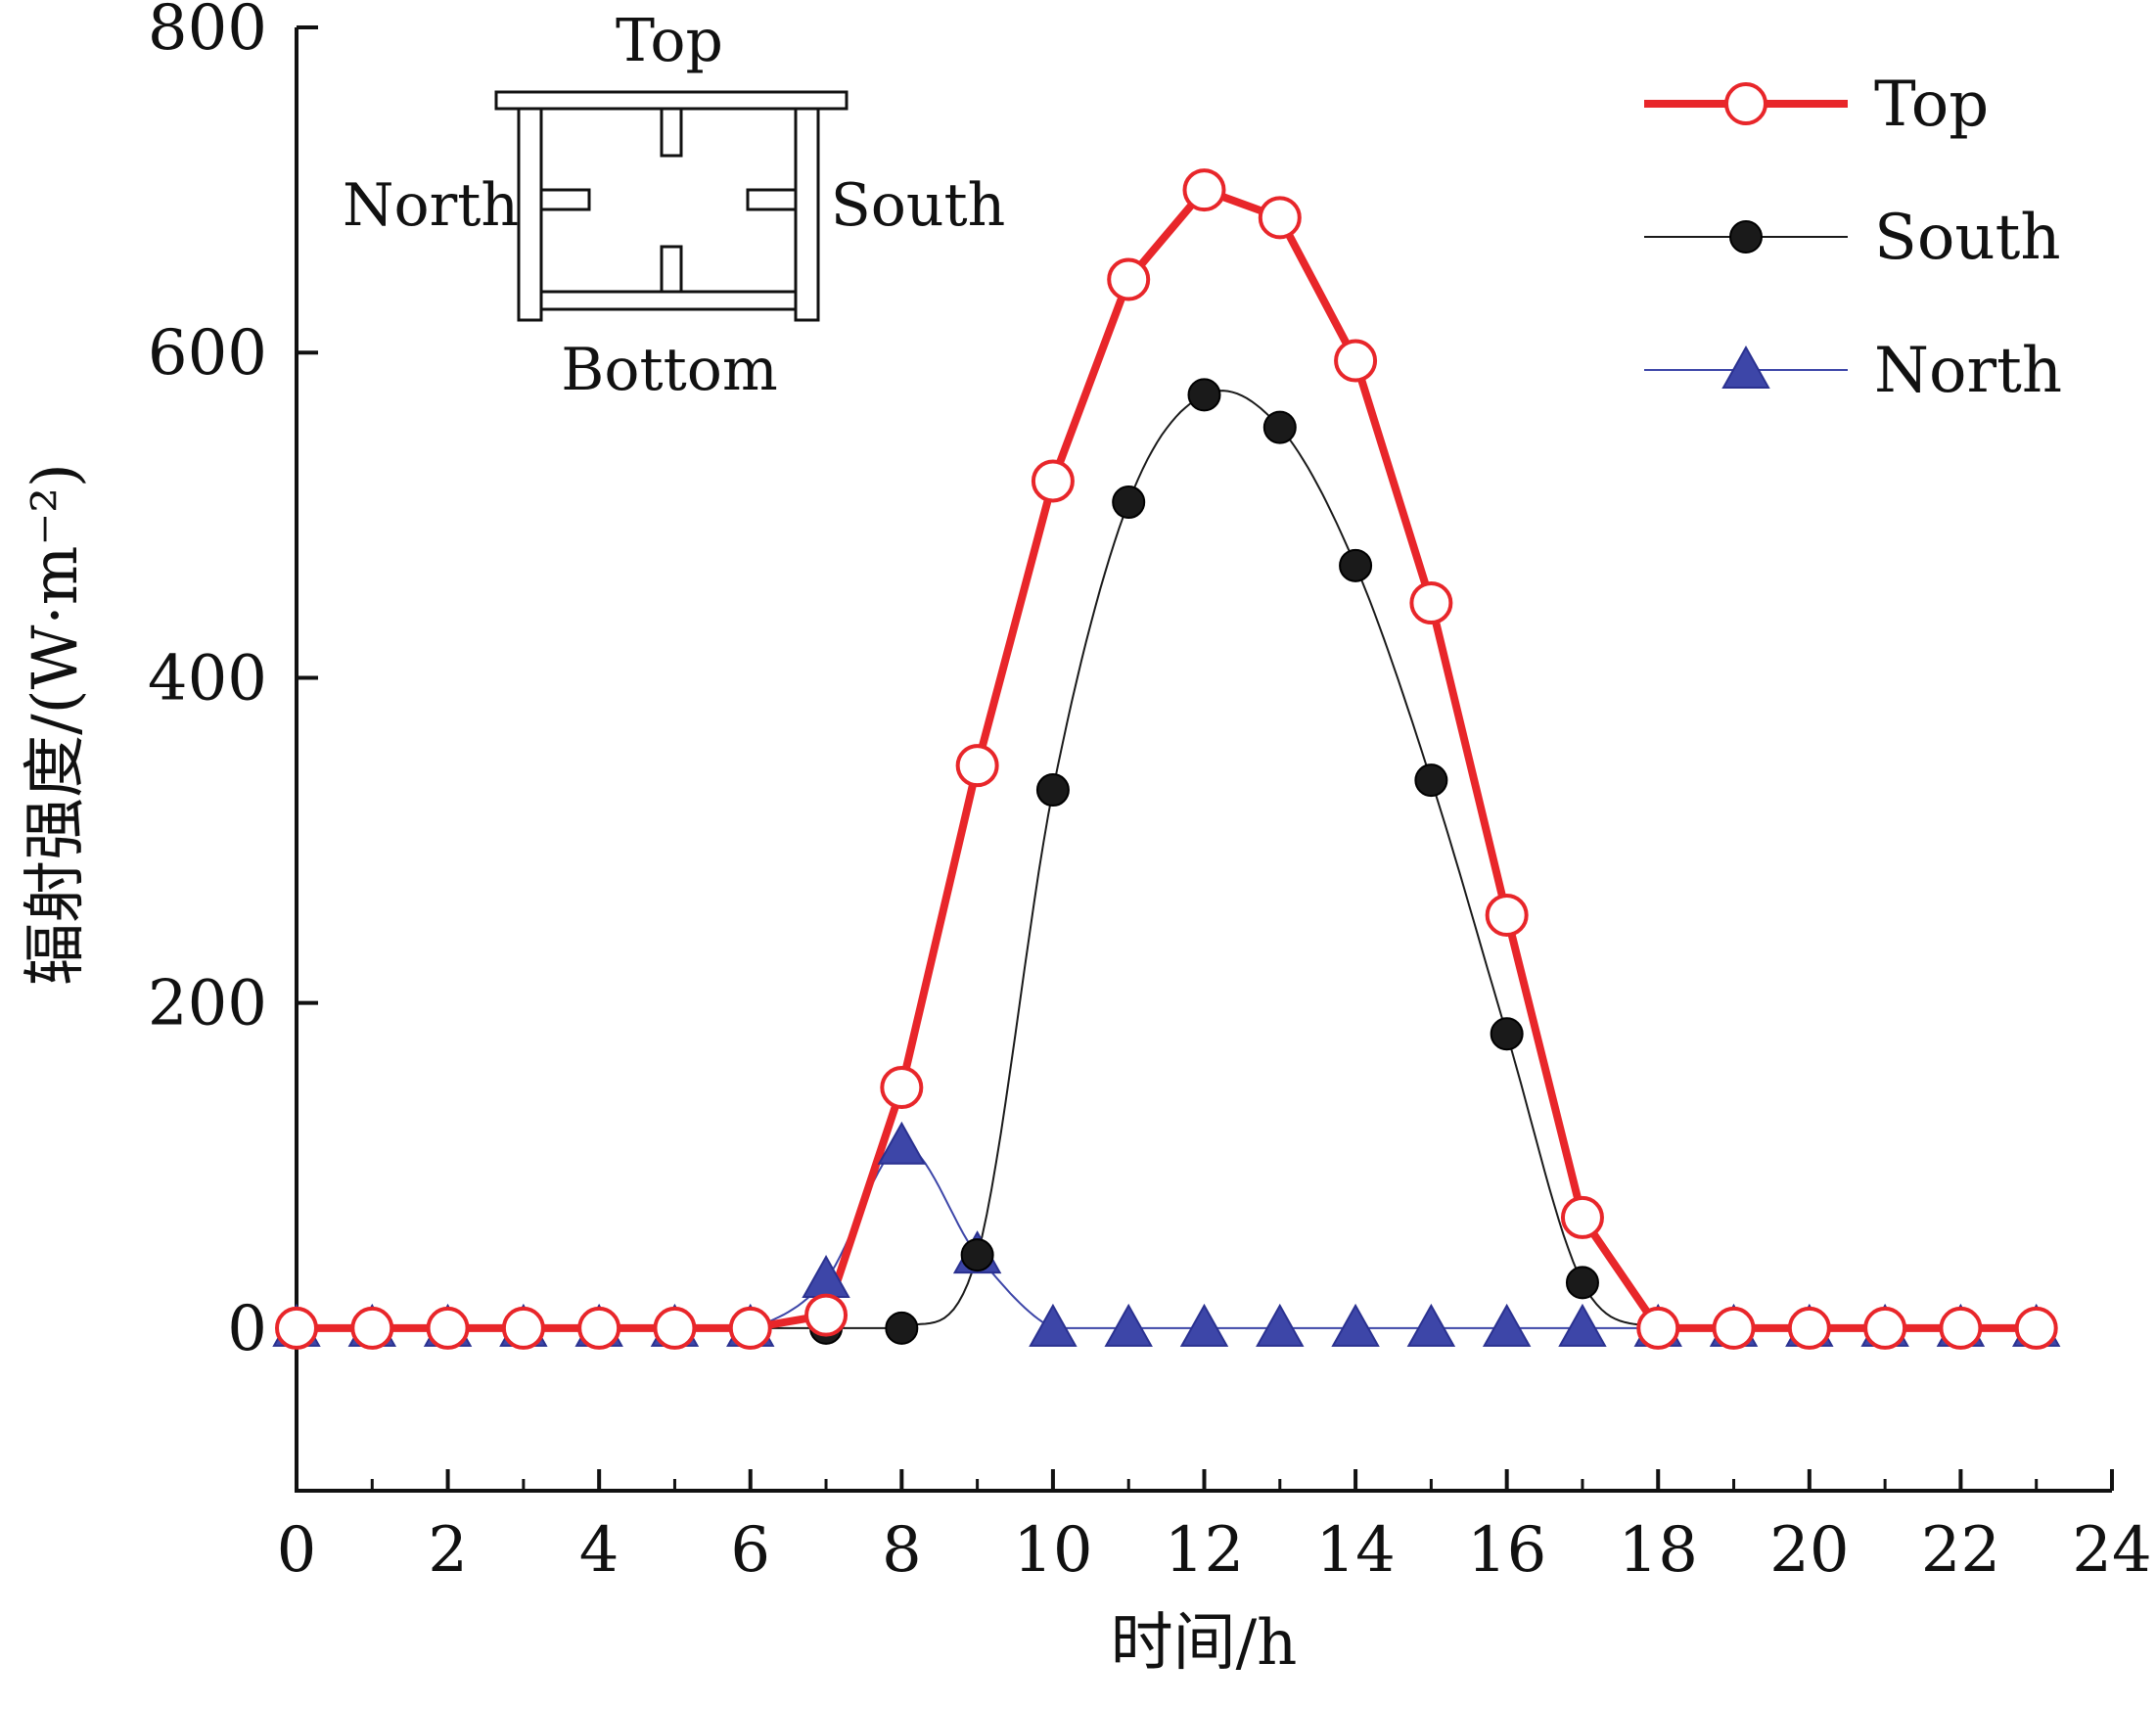 The height and width of the screenshot is (1709, 2156). What do you see at coordinates (565, 199) in the screenshot?
I see `inset-north-stub` at bounding box center [565, 199].